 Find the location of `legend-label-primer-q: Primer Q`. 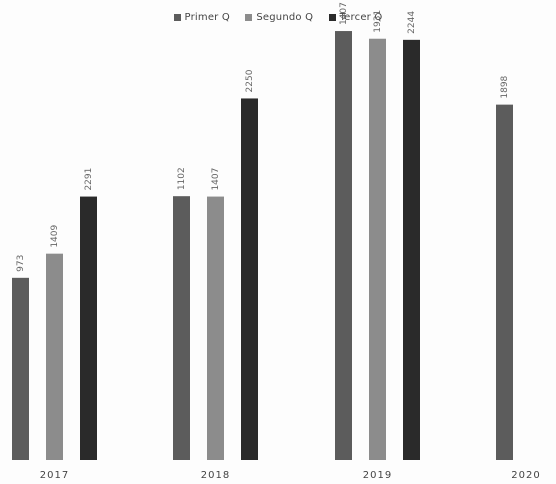

legend-label-primer-q: Primer Q is located at coordinates (207, 17).